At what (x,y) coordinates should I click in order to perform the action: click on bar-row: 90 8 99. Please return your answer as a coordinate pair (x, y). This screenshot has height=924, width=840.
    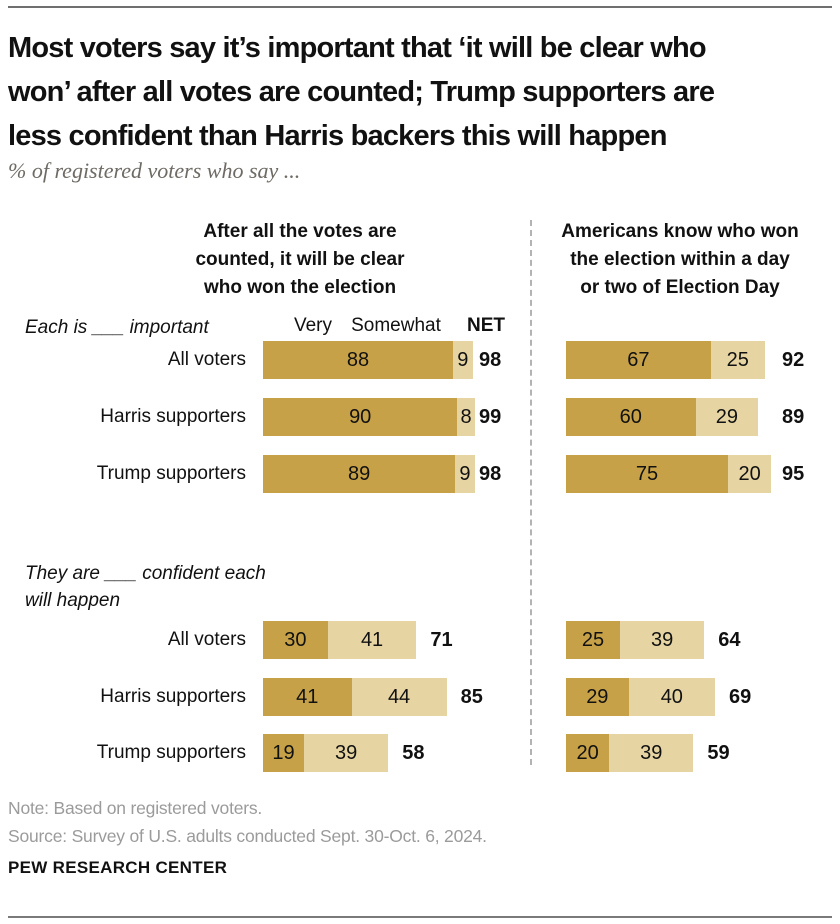
    Looking at the image, I should click on (382, 417).